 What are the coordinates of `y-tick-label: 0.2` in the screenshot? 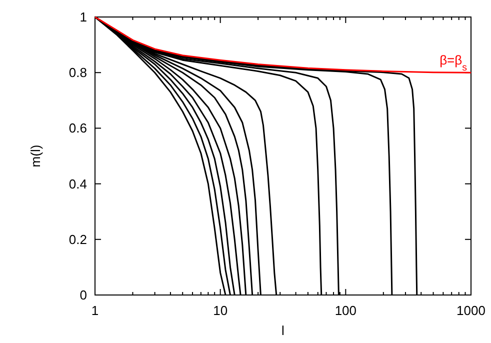 It's located at (77, 239).